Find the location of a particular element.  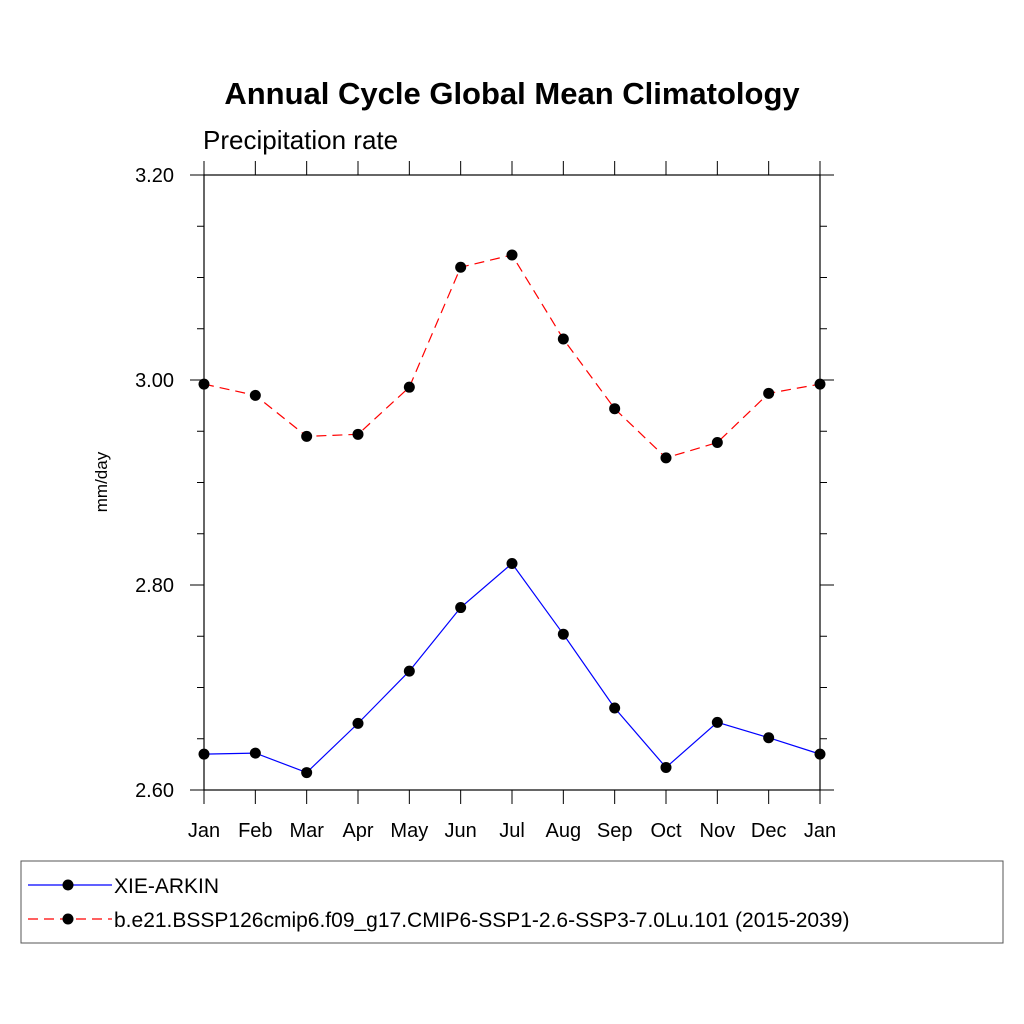

x-tick-label: Aug is located at coordinates (564, 831).